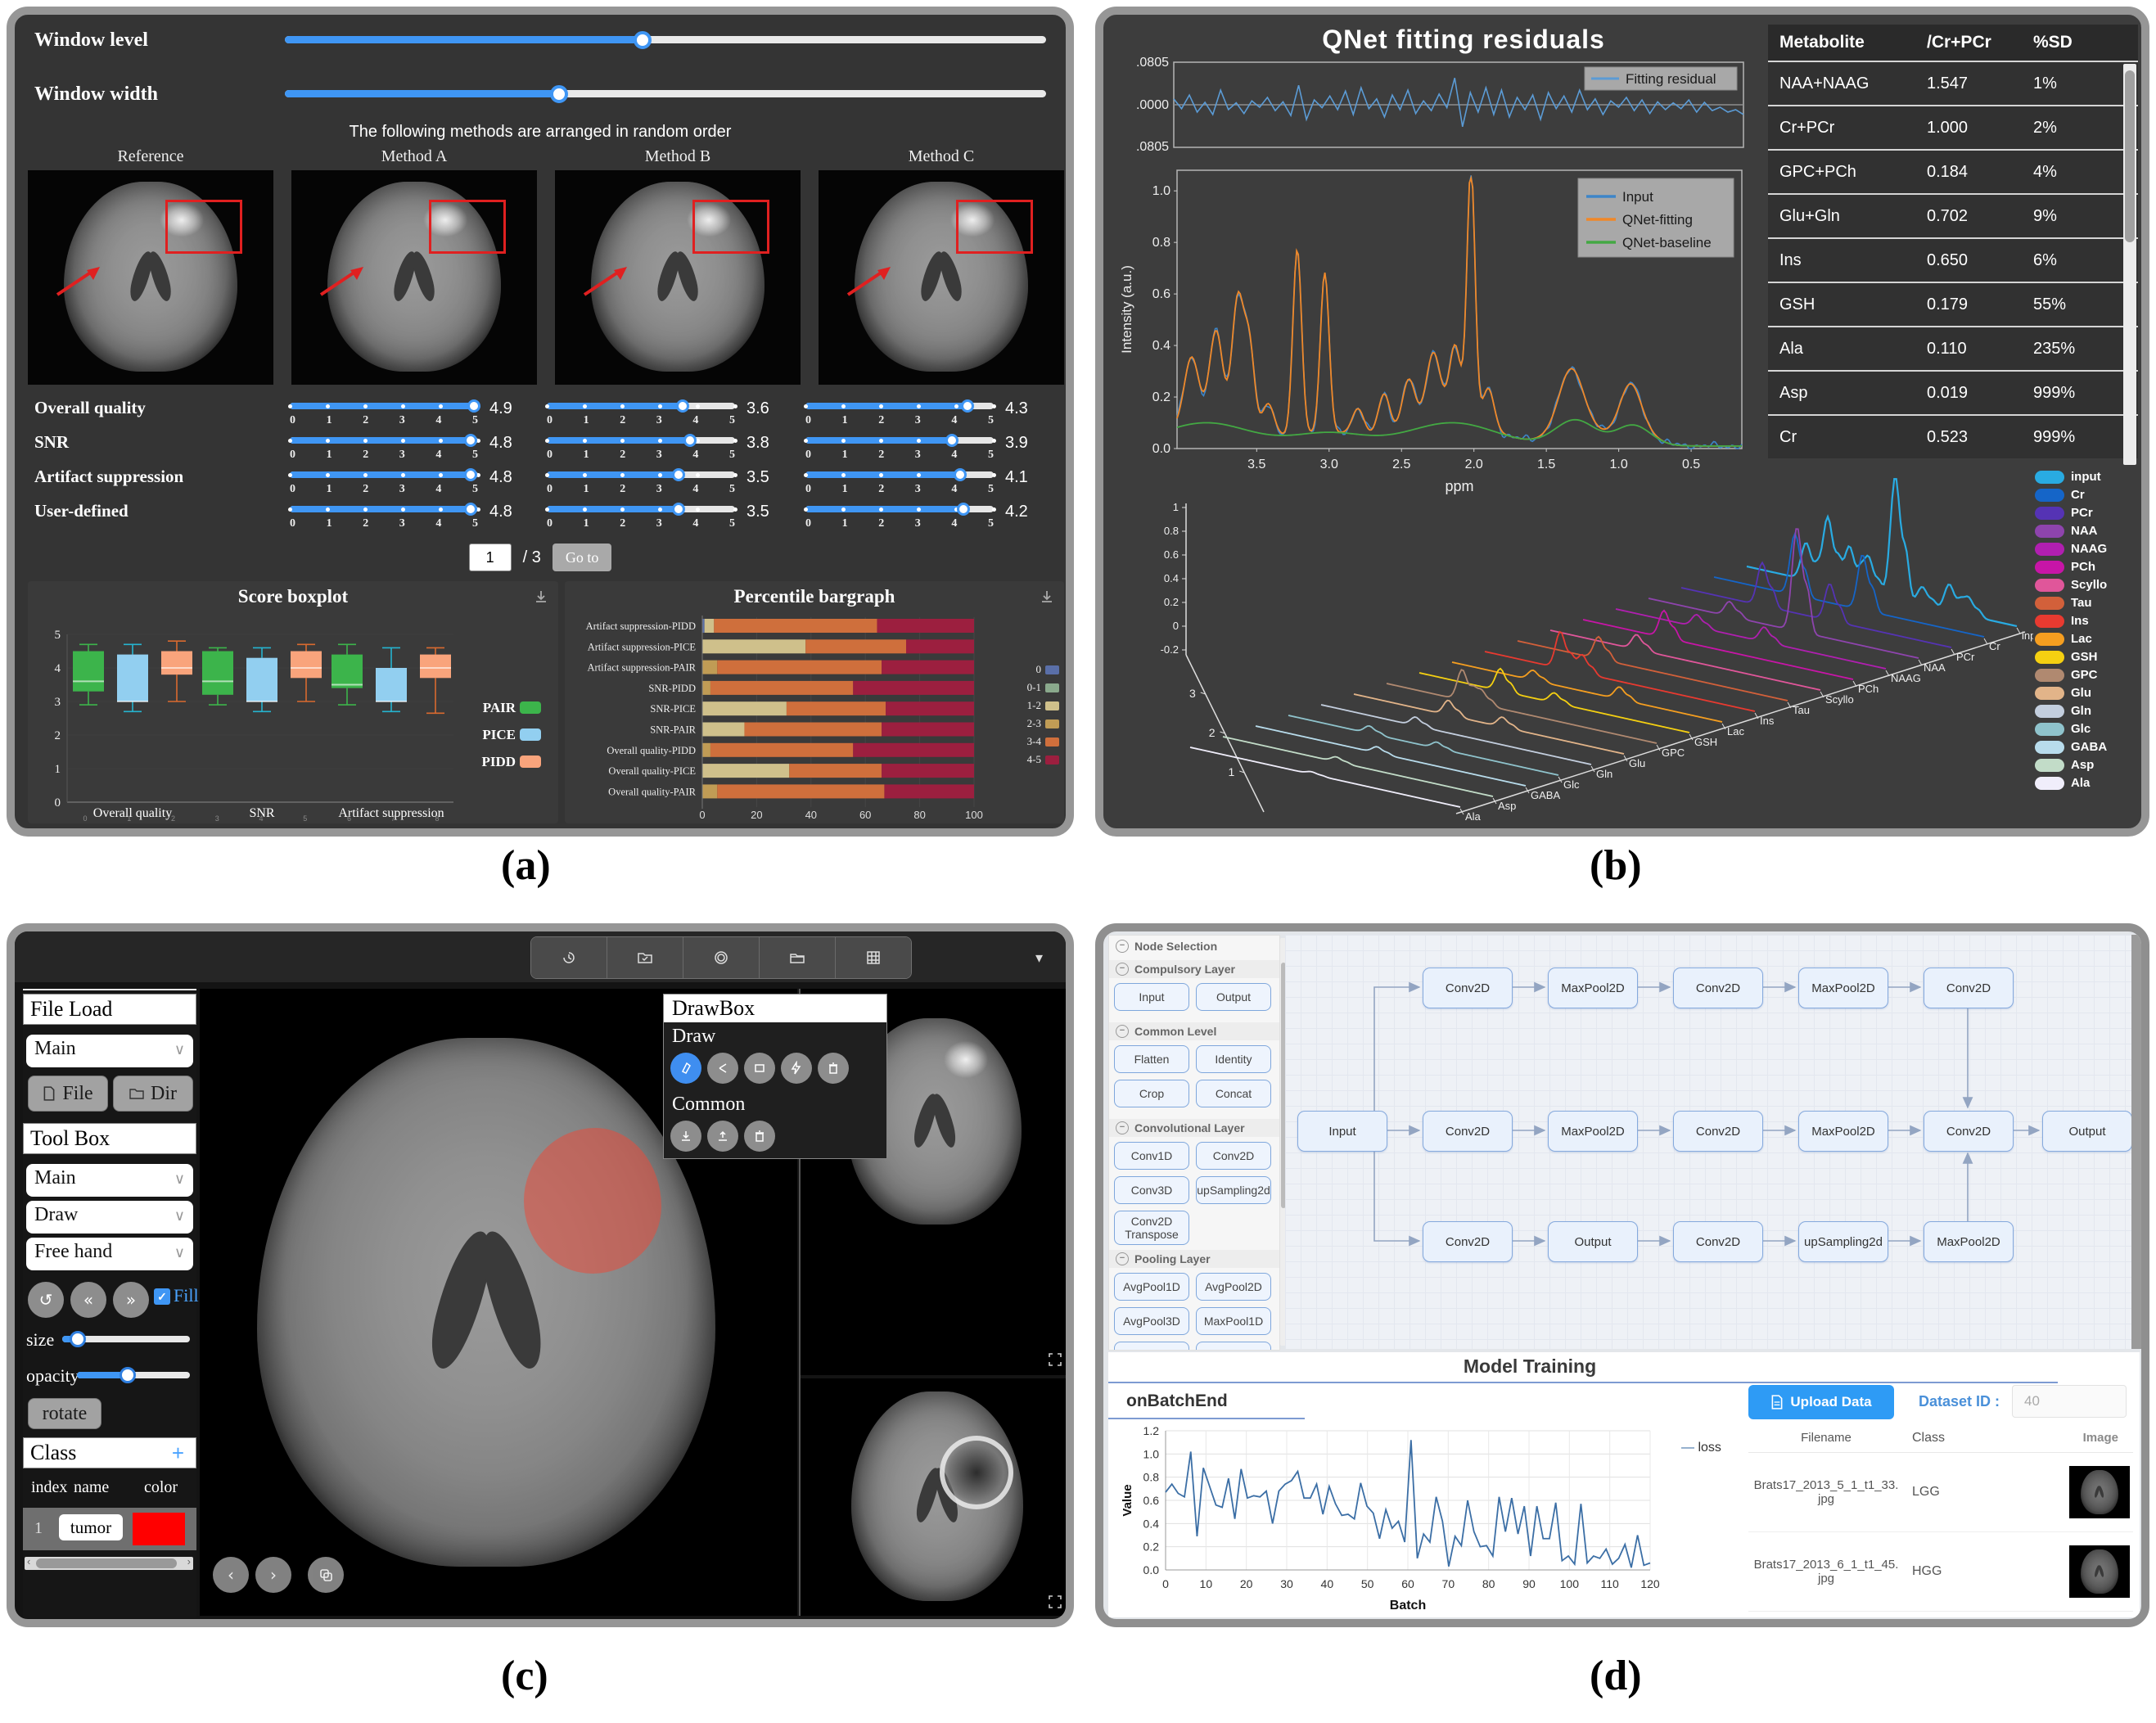 The height and width of the screenshot is (1723, 2156). What do you see at coordinates (273, 1575) in the screenshot?
I see `next-slice-button: ›` at bounding box center [273, 1575].